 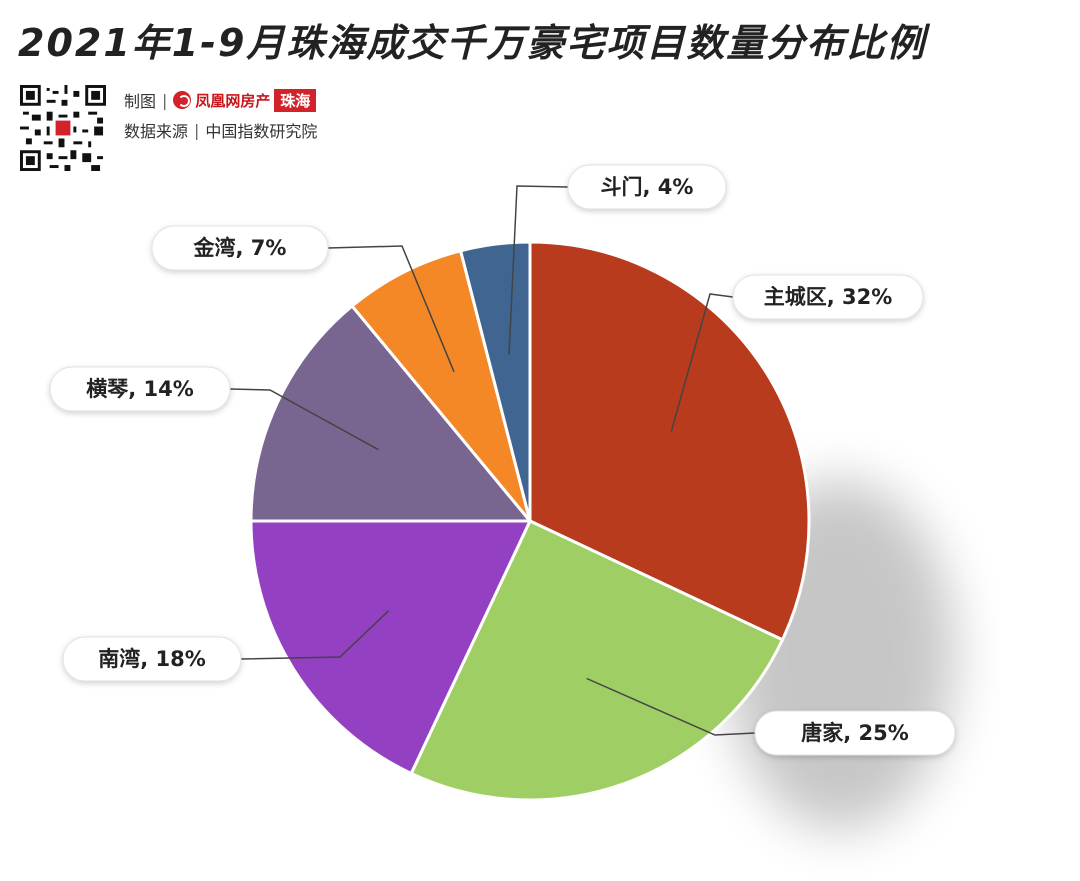 I want to click on data-label-text: 南湾, 18%, so click(x=152, y=659).